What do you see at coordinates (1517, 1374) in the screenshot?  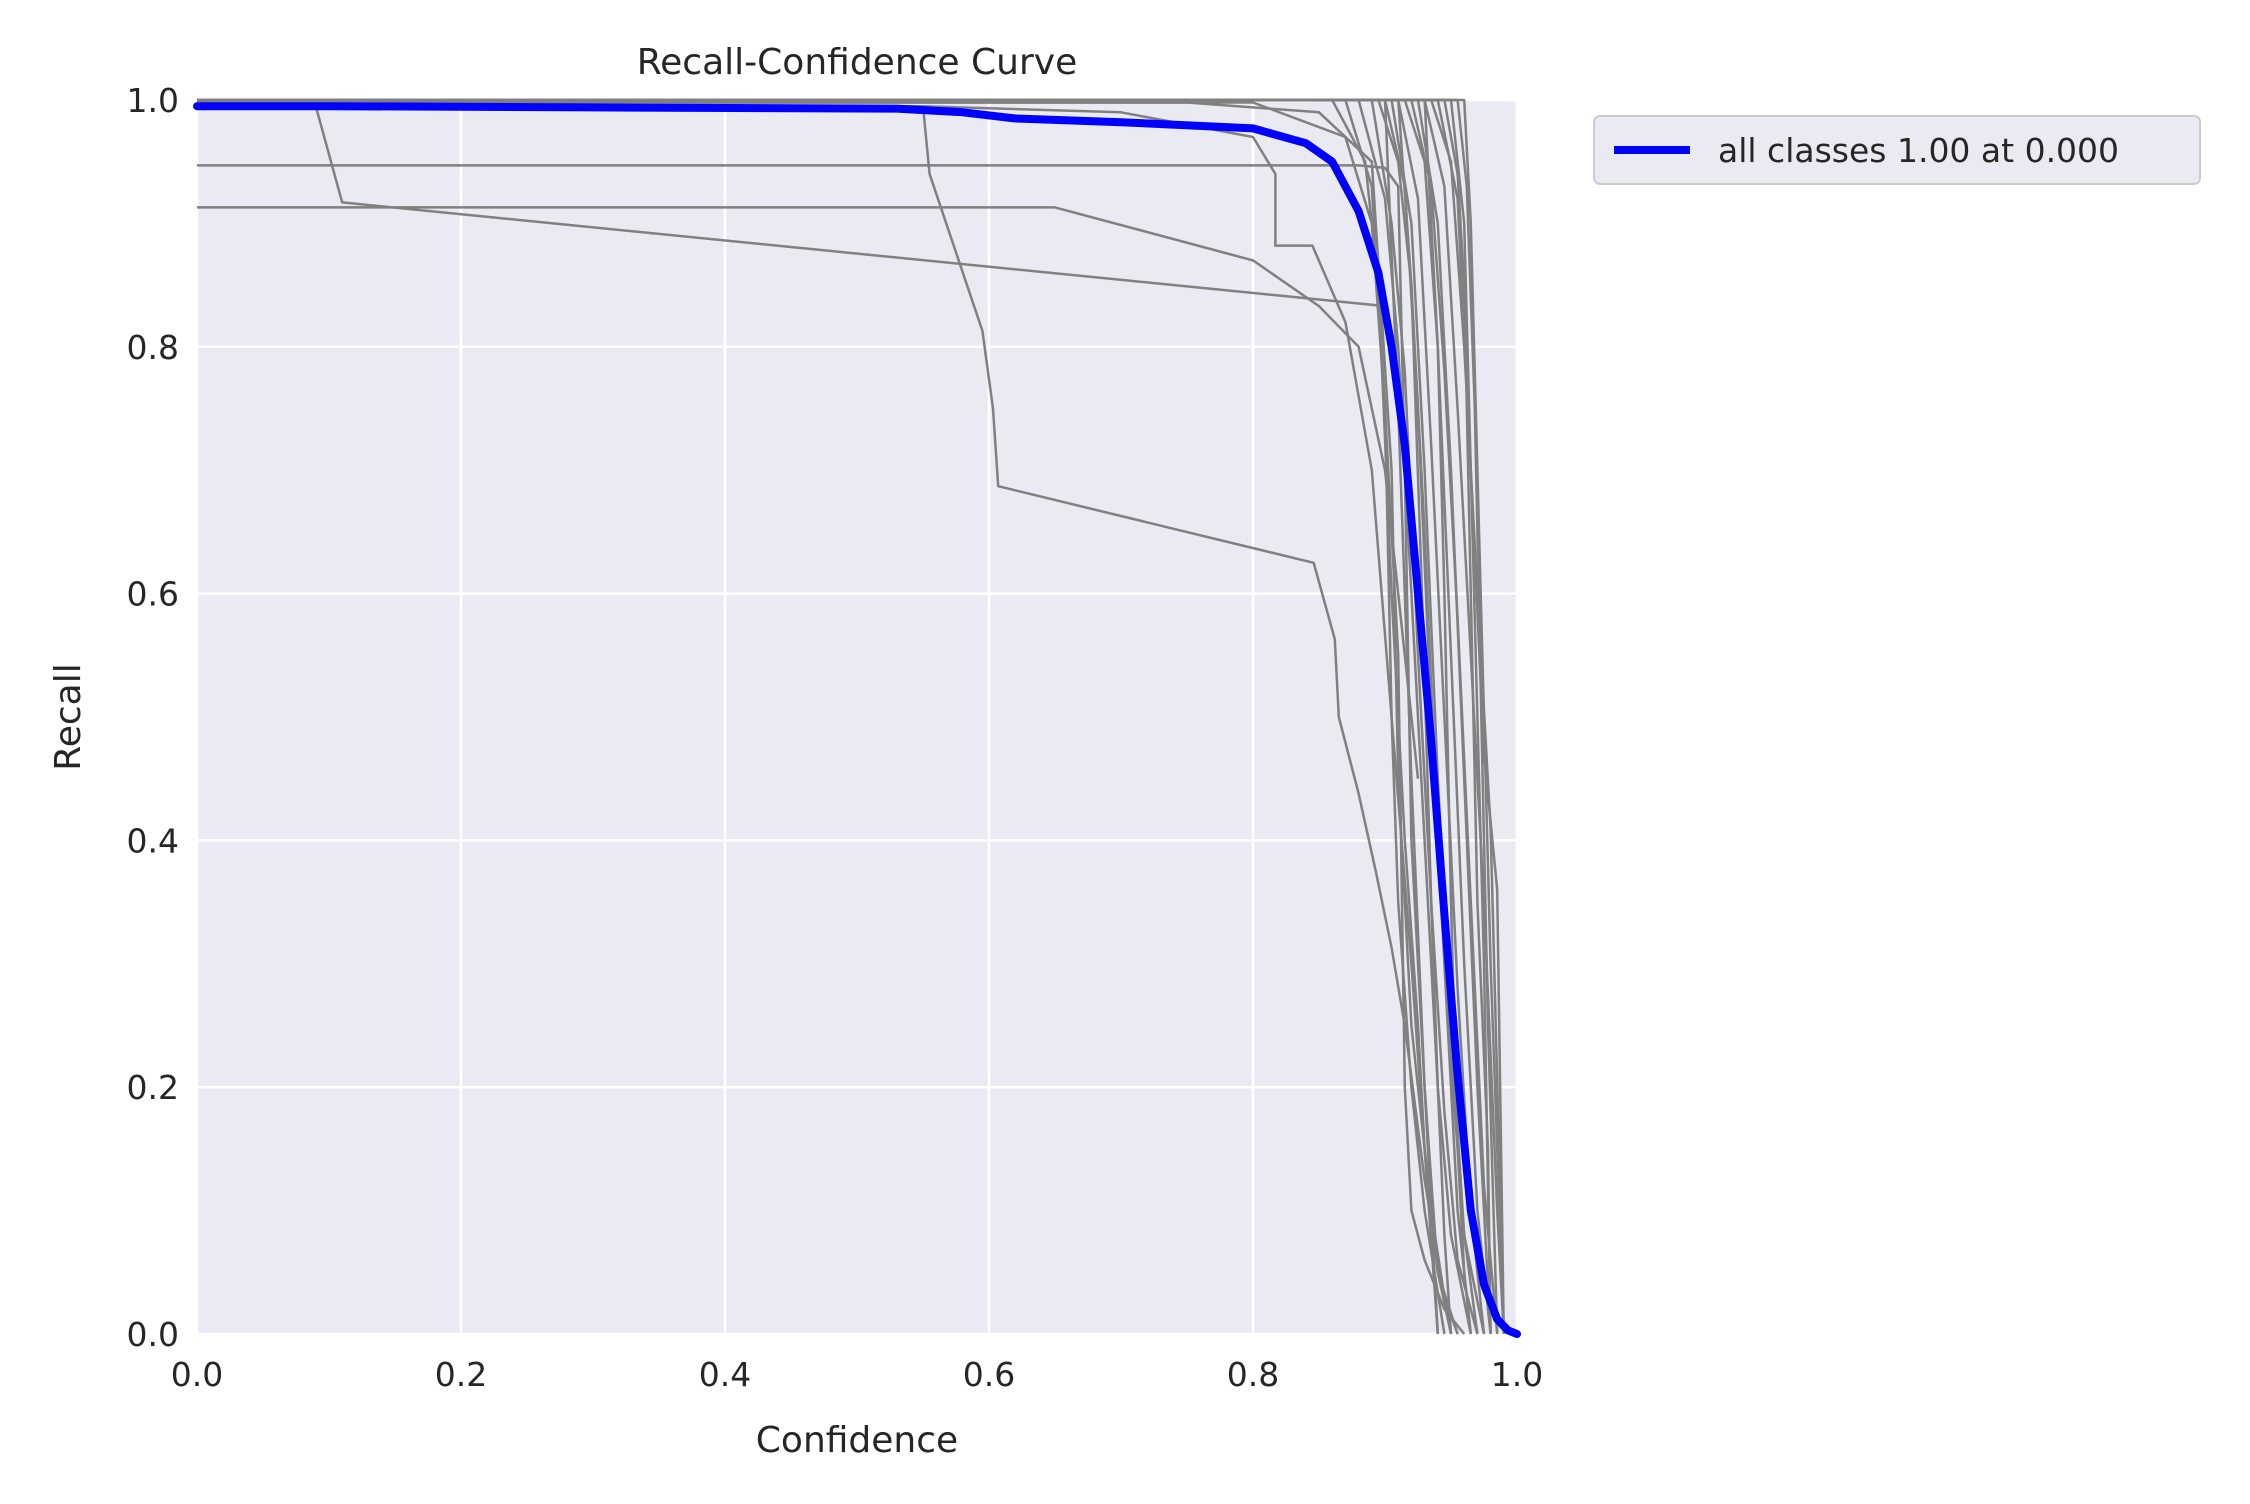 I see `x-tick-label: 1.0` at bounding box center [1517, 1374].